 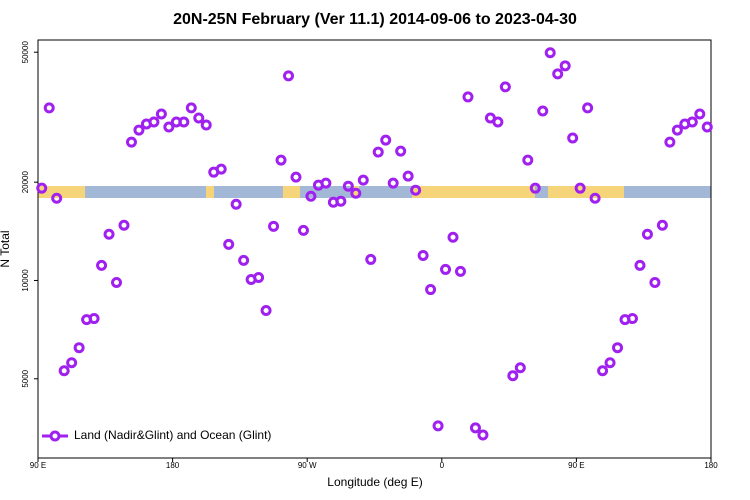 I want to click on x-axis-label: Longitude (deg E), so click(x=374, y=482).